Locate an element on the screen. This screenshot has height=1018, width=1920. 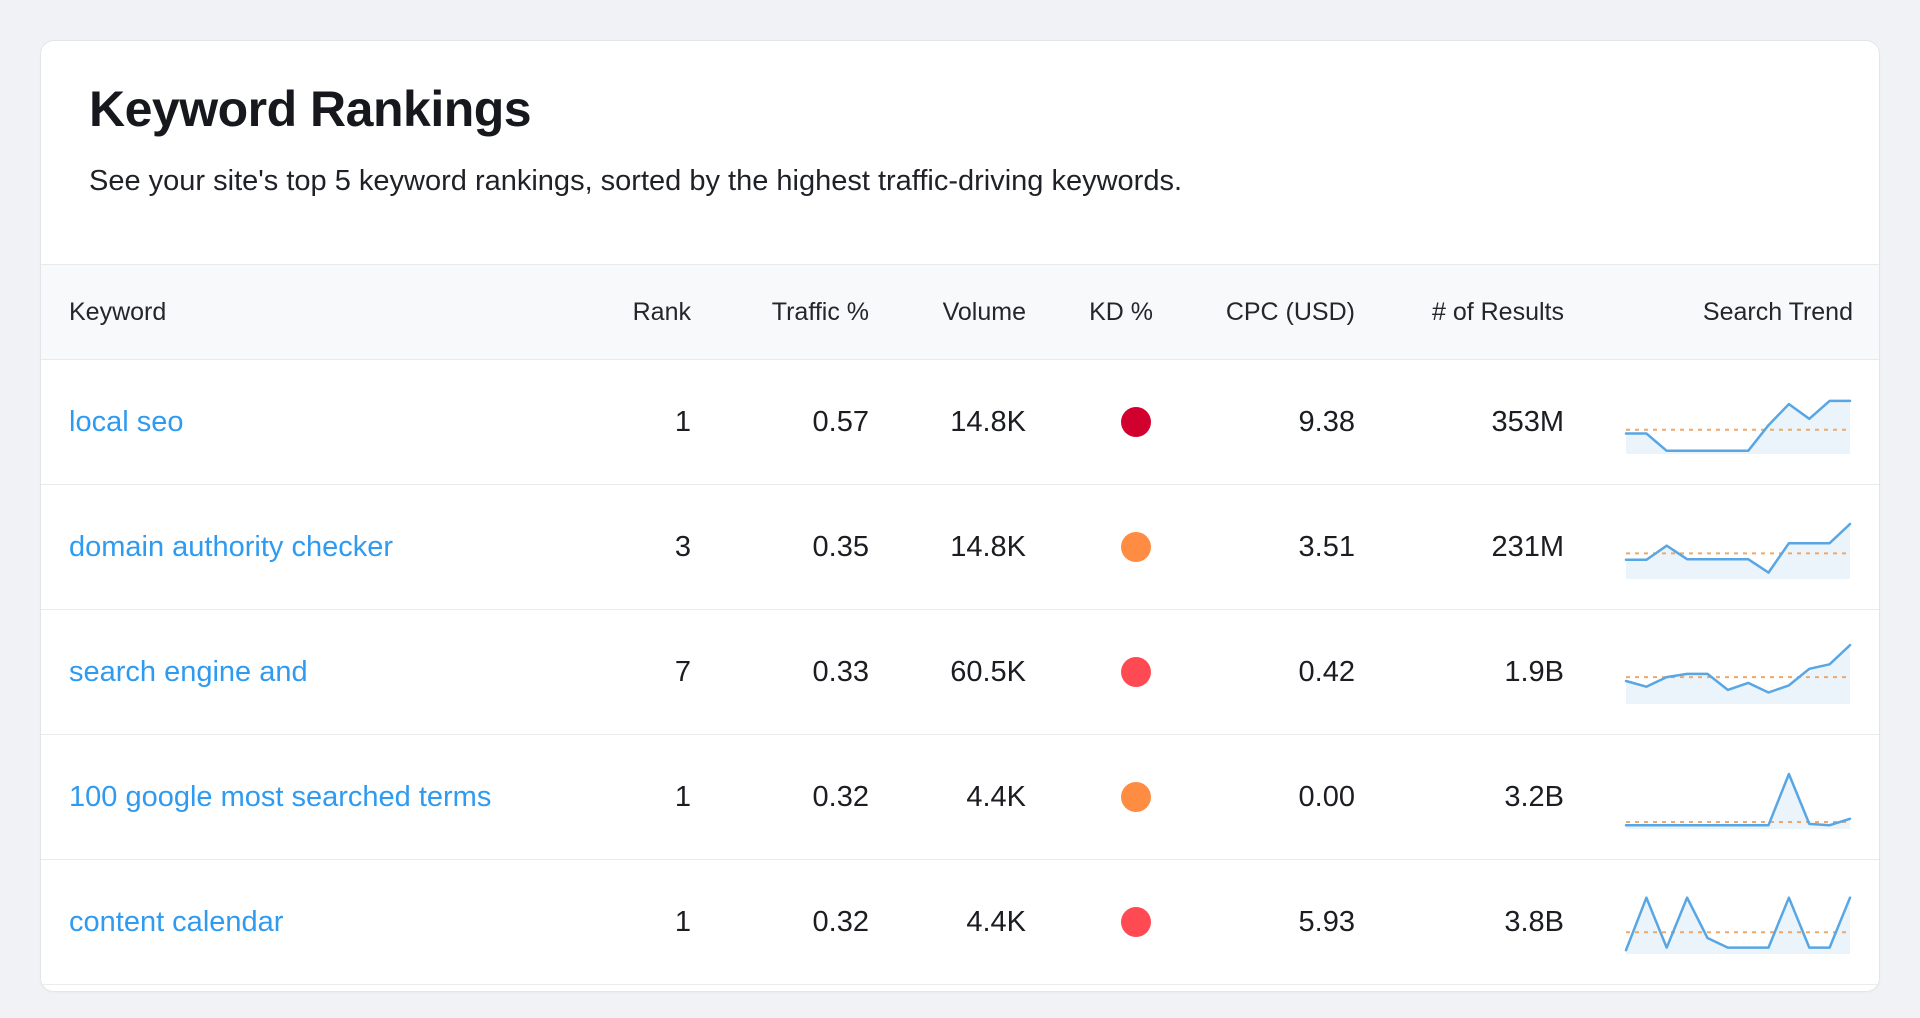
results-count-value: 353M is located at coordinates (1527, 421).